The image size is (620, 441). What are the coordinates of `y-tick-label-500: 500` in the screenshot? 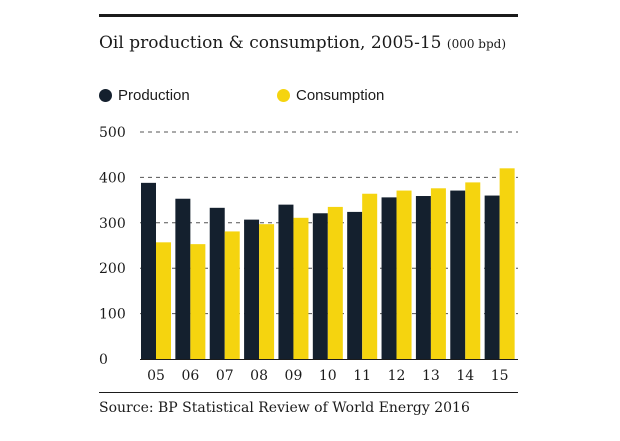 It's located at (112, 133).